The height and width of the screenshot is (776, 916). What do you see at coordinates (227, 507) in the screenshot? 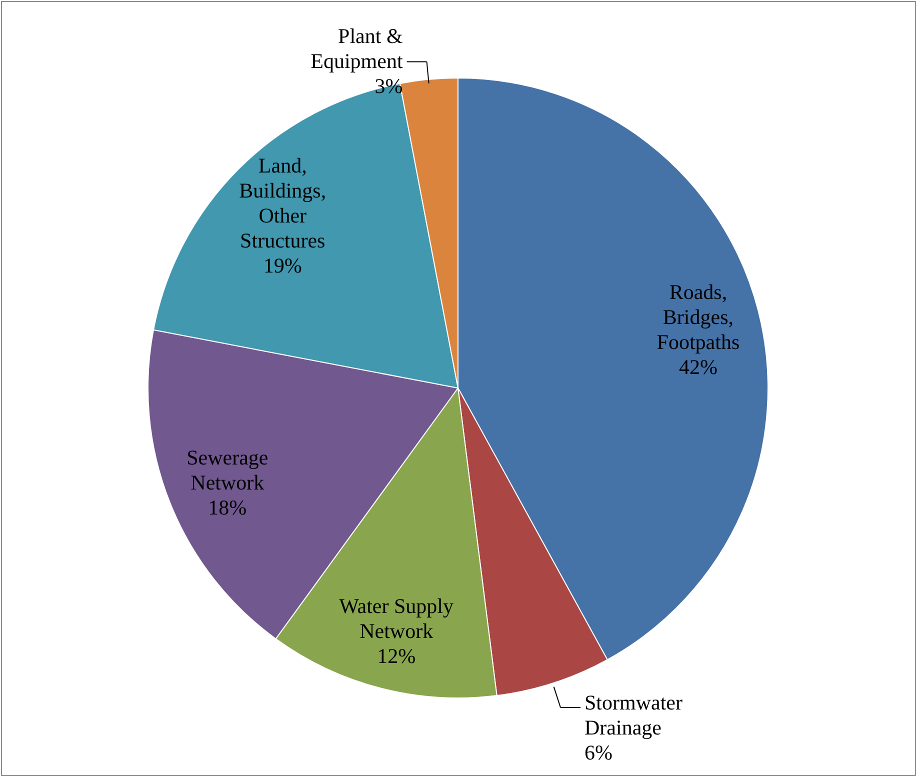
I see `data-label: 18%` at bounding box center [227, 507].